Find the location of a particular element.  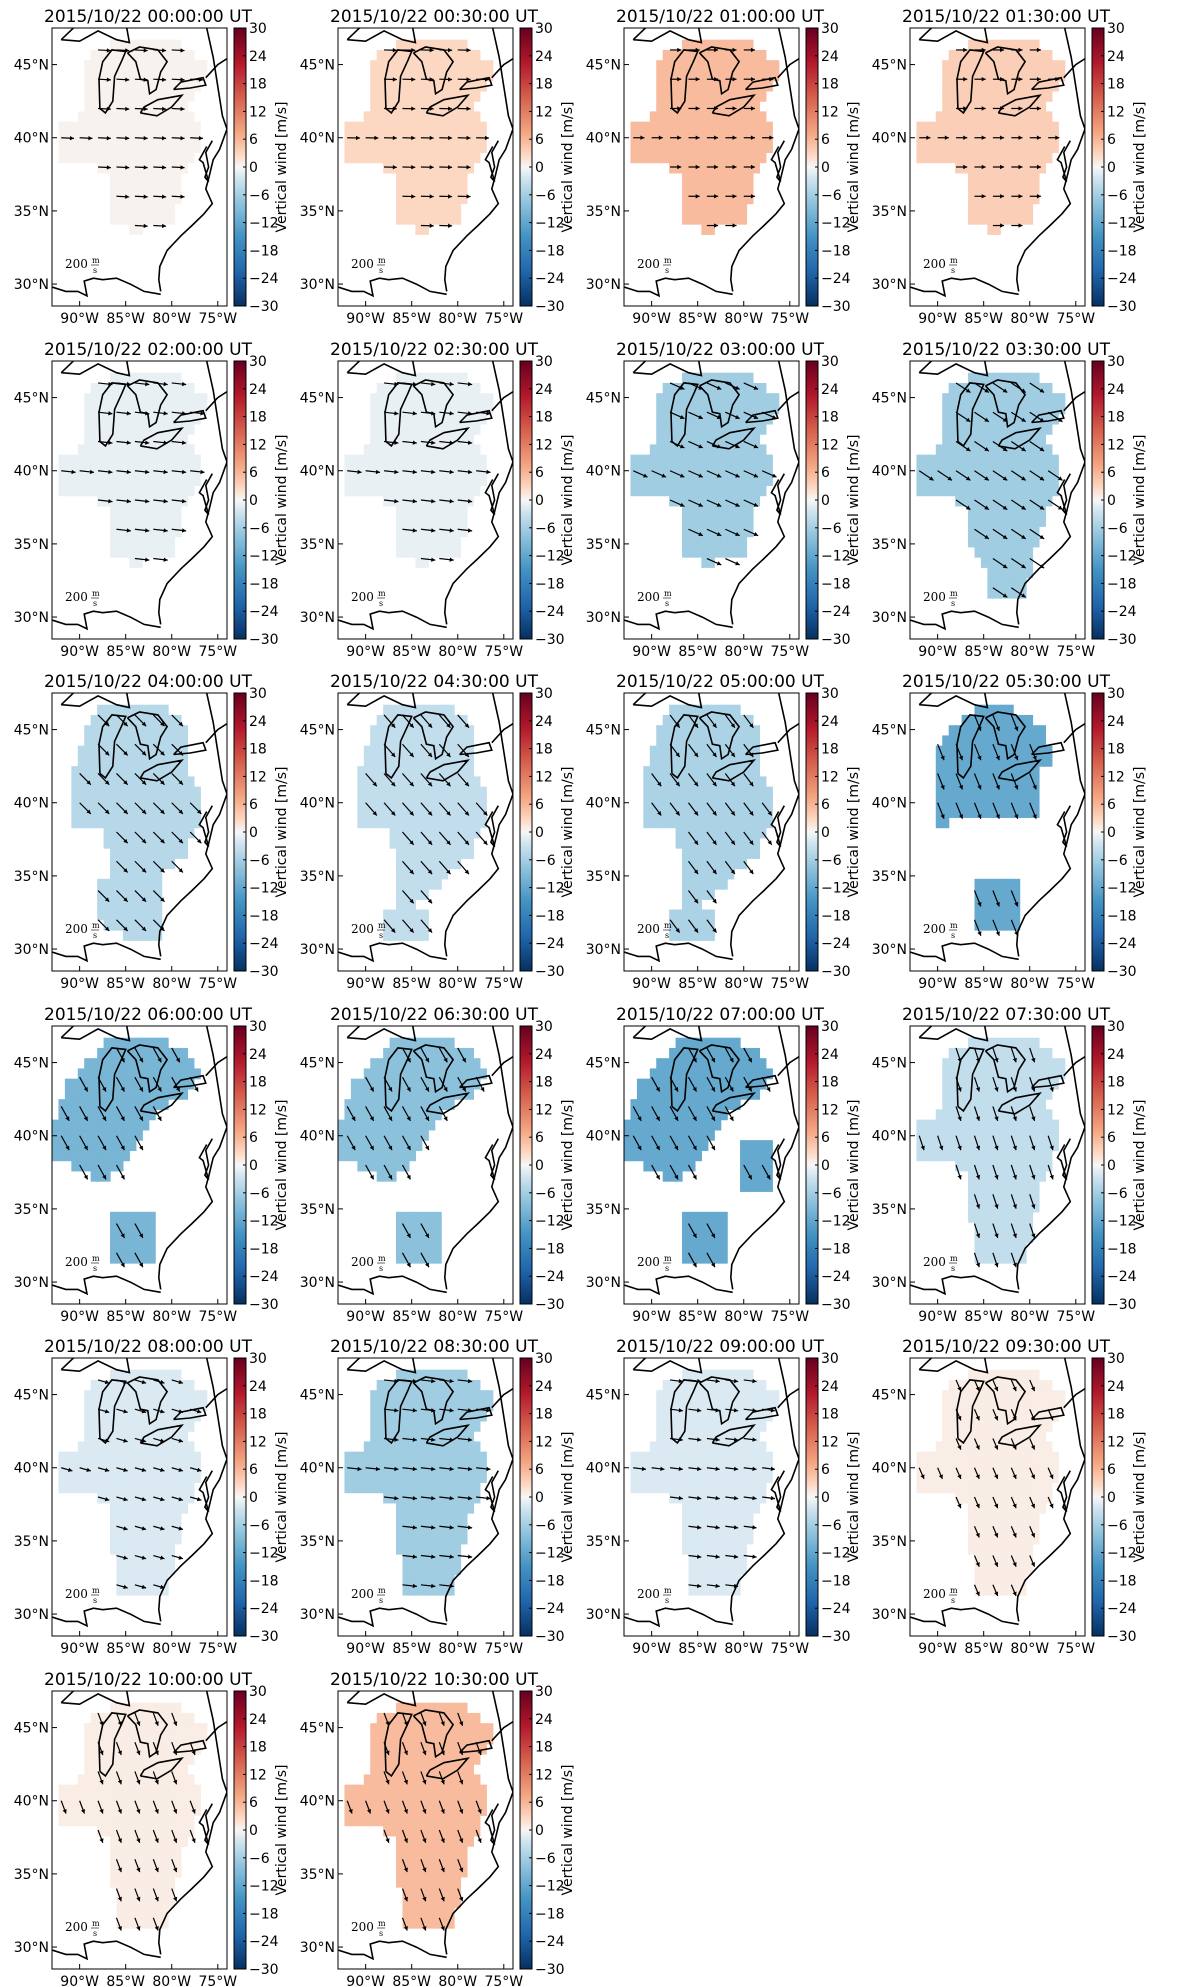

colorbar-tick-label: −30 is located at coordinates (264, 640).